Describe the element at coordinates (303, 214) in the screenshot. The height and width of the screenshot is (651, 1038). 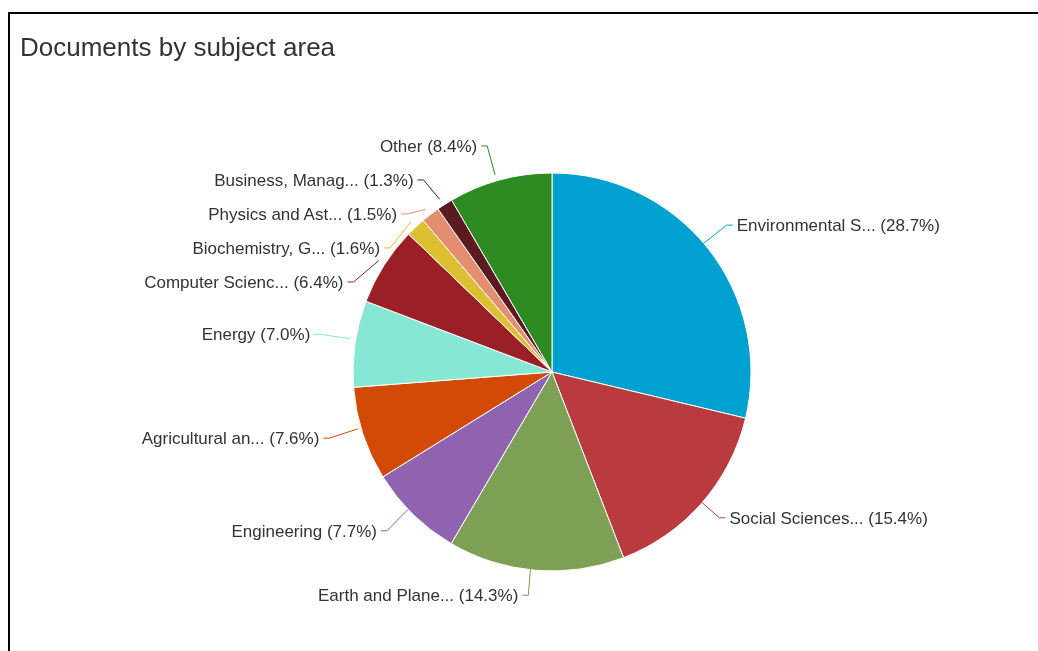
I see `slice-label: Physics and Ast... (1.5%)` at that location.